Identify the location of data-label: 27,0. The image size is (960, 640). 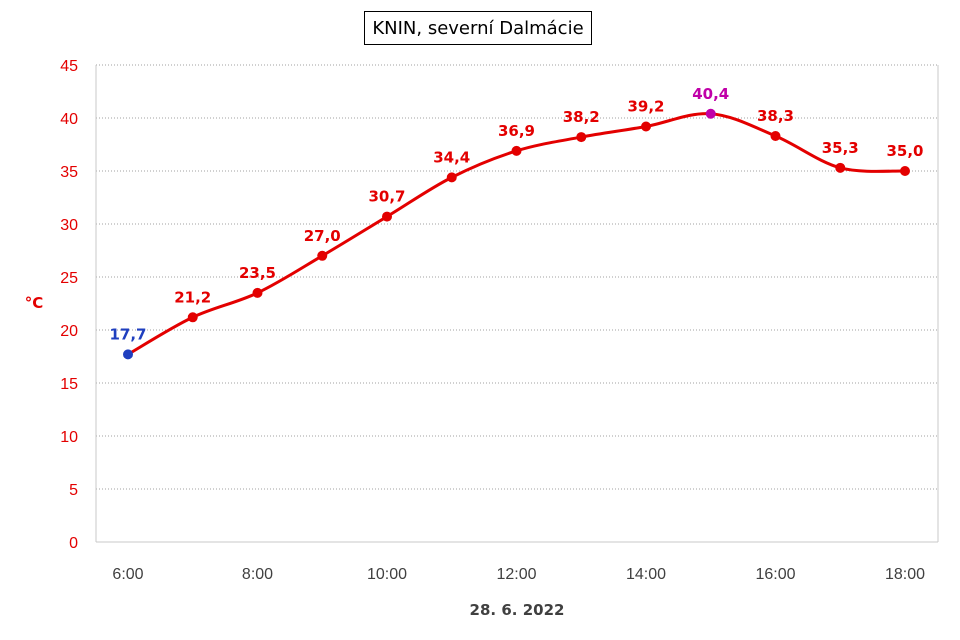
(322, 236).